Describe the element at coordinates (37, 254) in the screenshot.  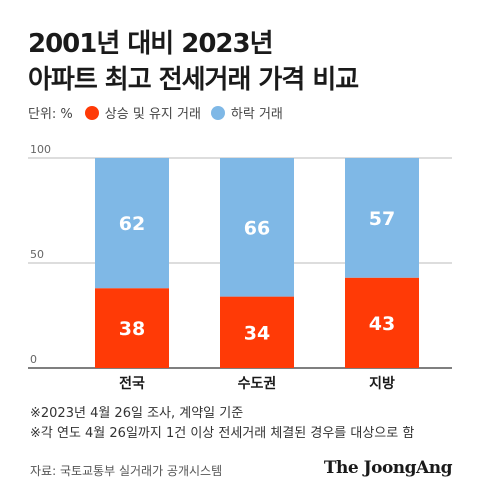
I see `y-tick-label-50: 50` at that location.